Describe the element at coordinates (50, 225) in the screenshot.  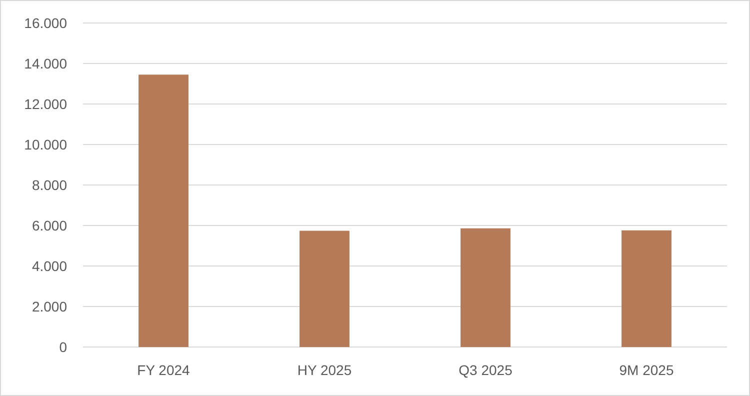
I see `y-tick-label: 6.000` at that location.